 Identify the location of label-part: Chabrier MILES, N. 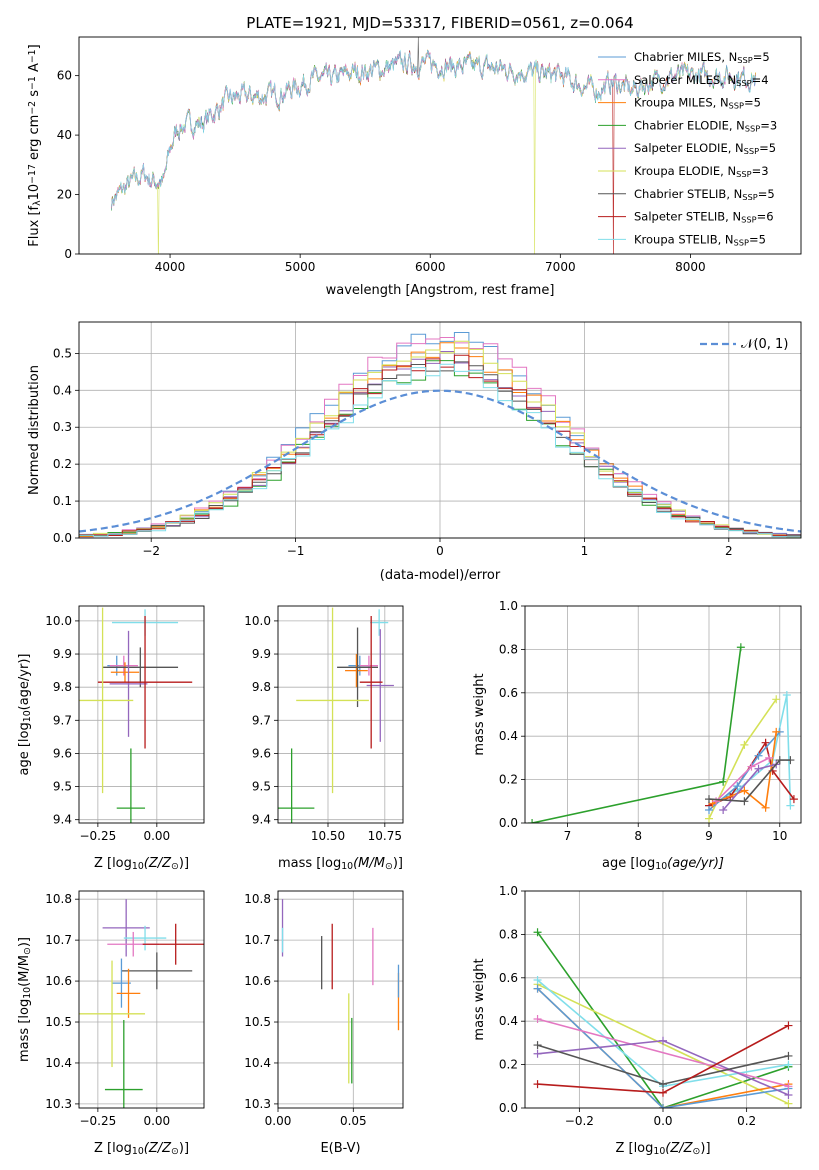
(685, 57).